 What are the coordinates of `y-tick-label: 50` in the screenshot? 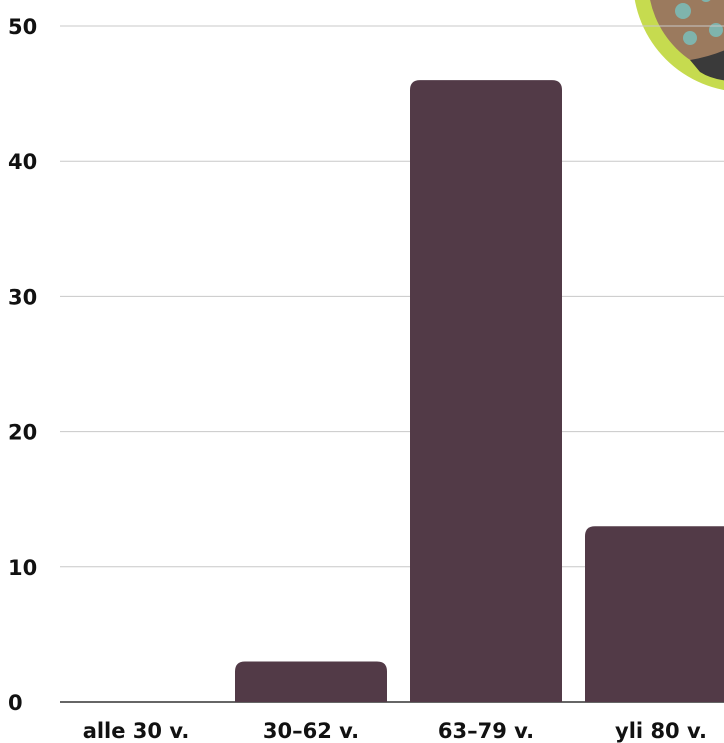 It's located at (22, 27).